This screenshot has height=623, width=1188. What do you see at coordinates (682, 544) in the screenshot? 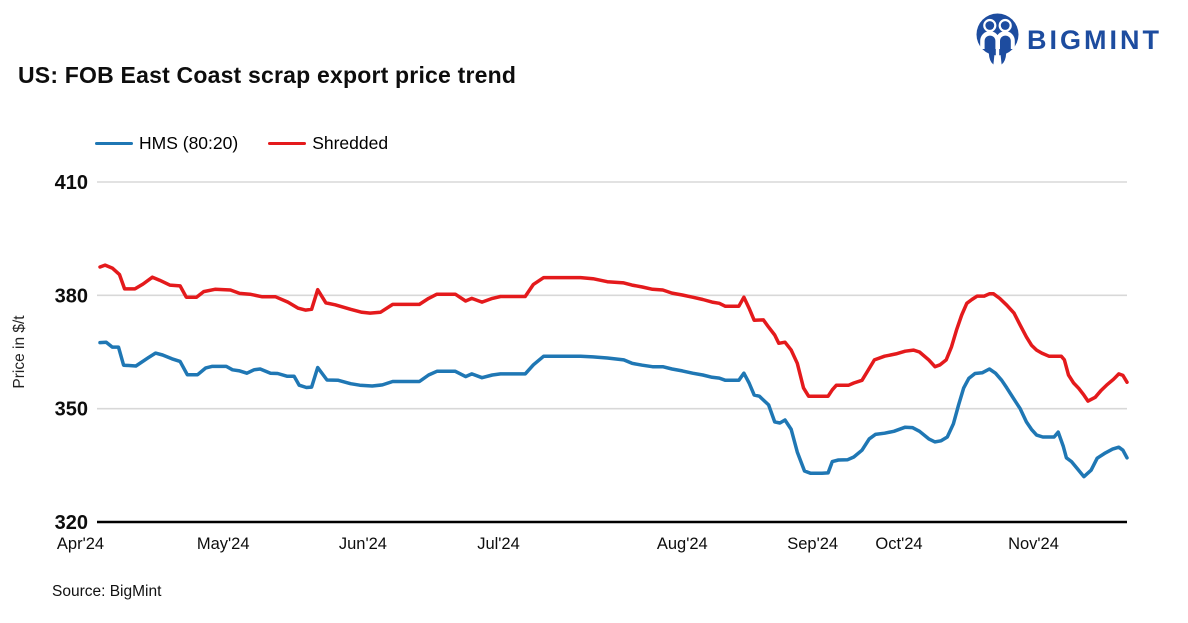
I see `x-tick-label: Aug'24` at bounding box center [682, 544].